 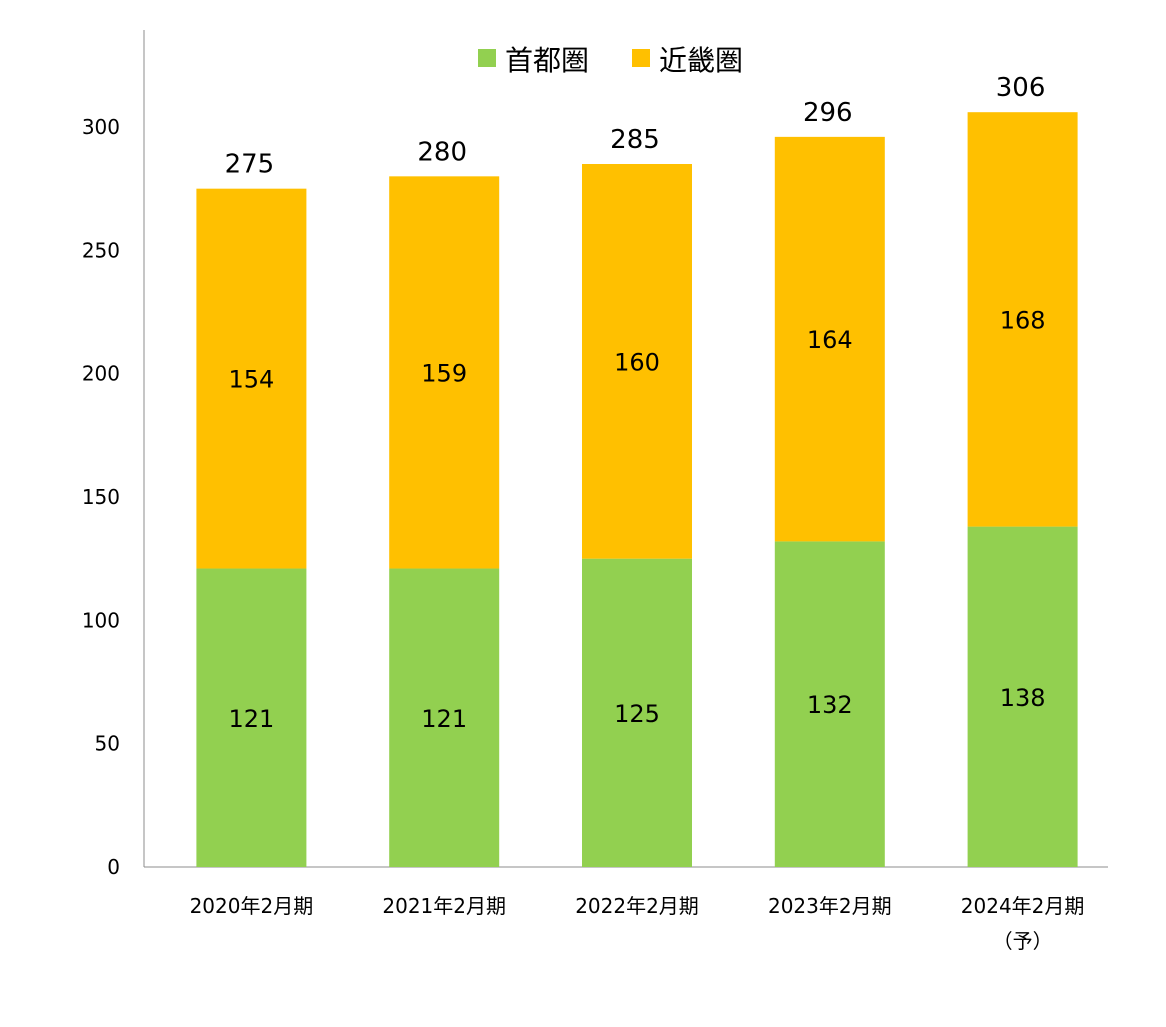 I want to click on total-value-label: 296, so click(x=828, y=113).